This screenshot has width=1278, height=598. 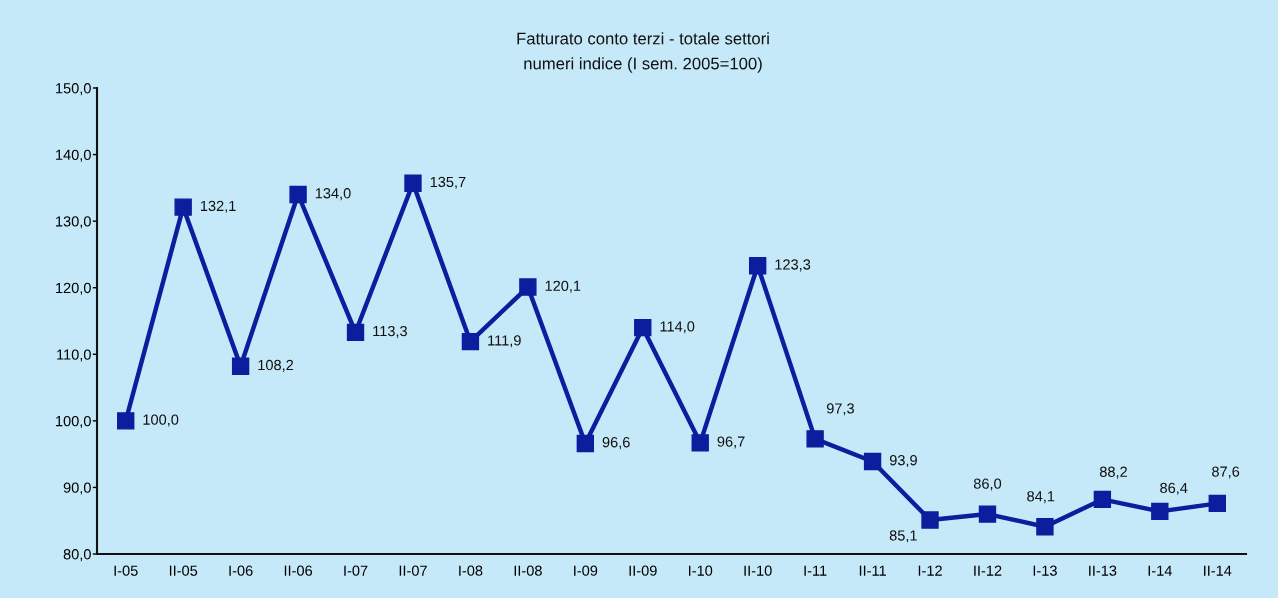 What do you see at coordinates (218, 206) in the screenshot?
I see `data-label: 132,1` at bounding box center [218, 206].